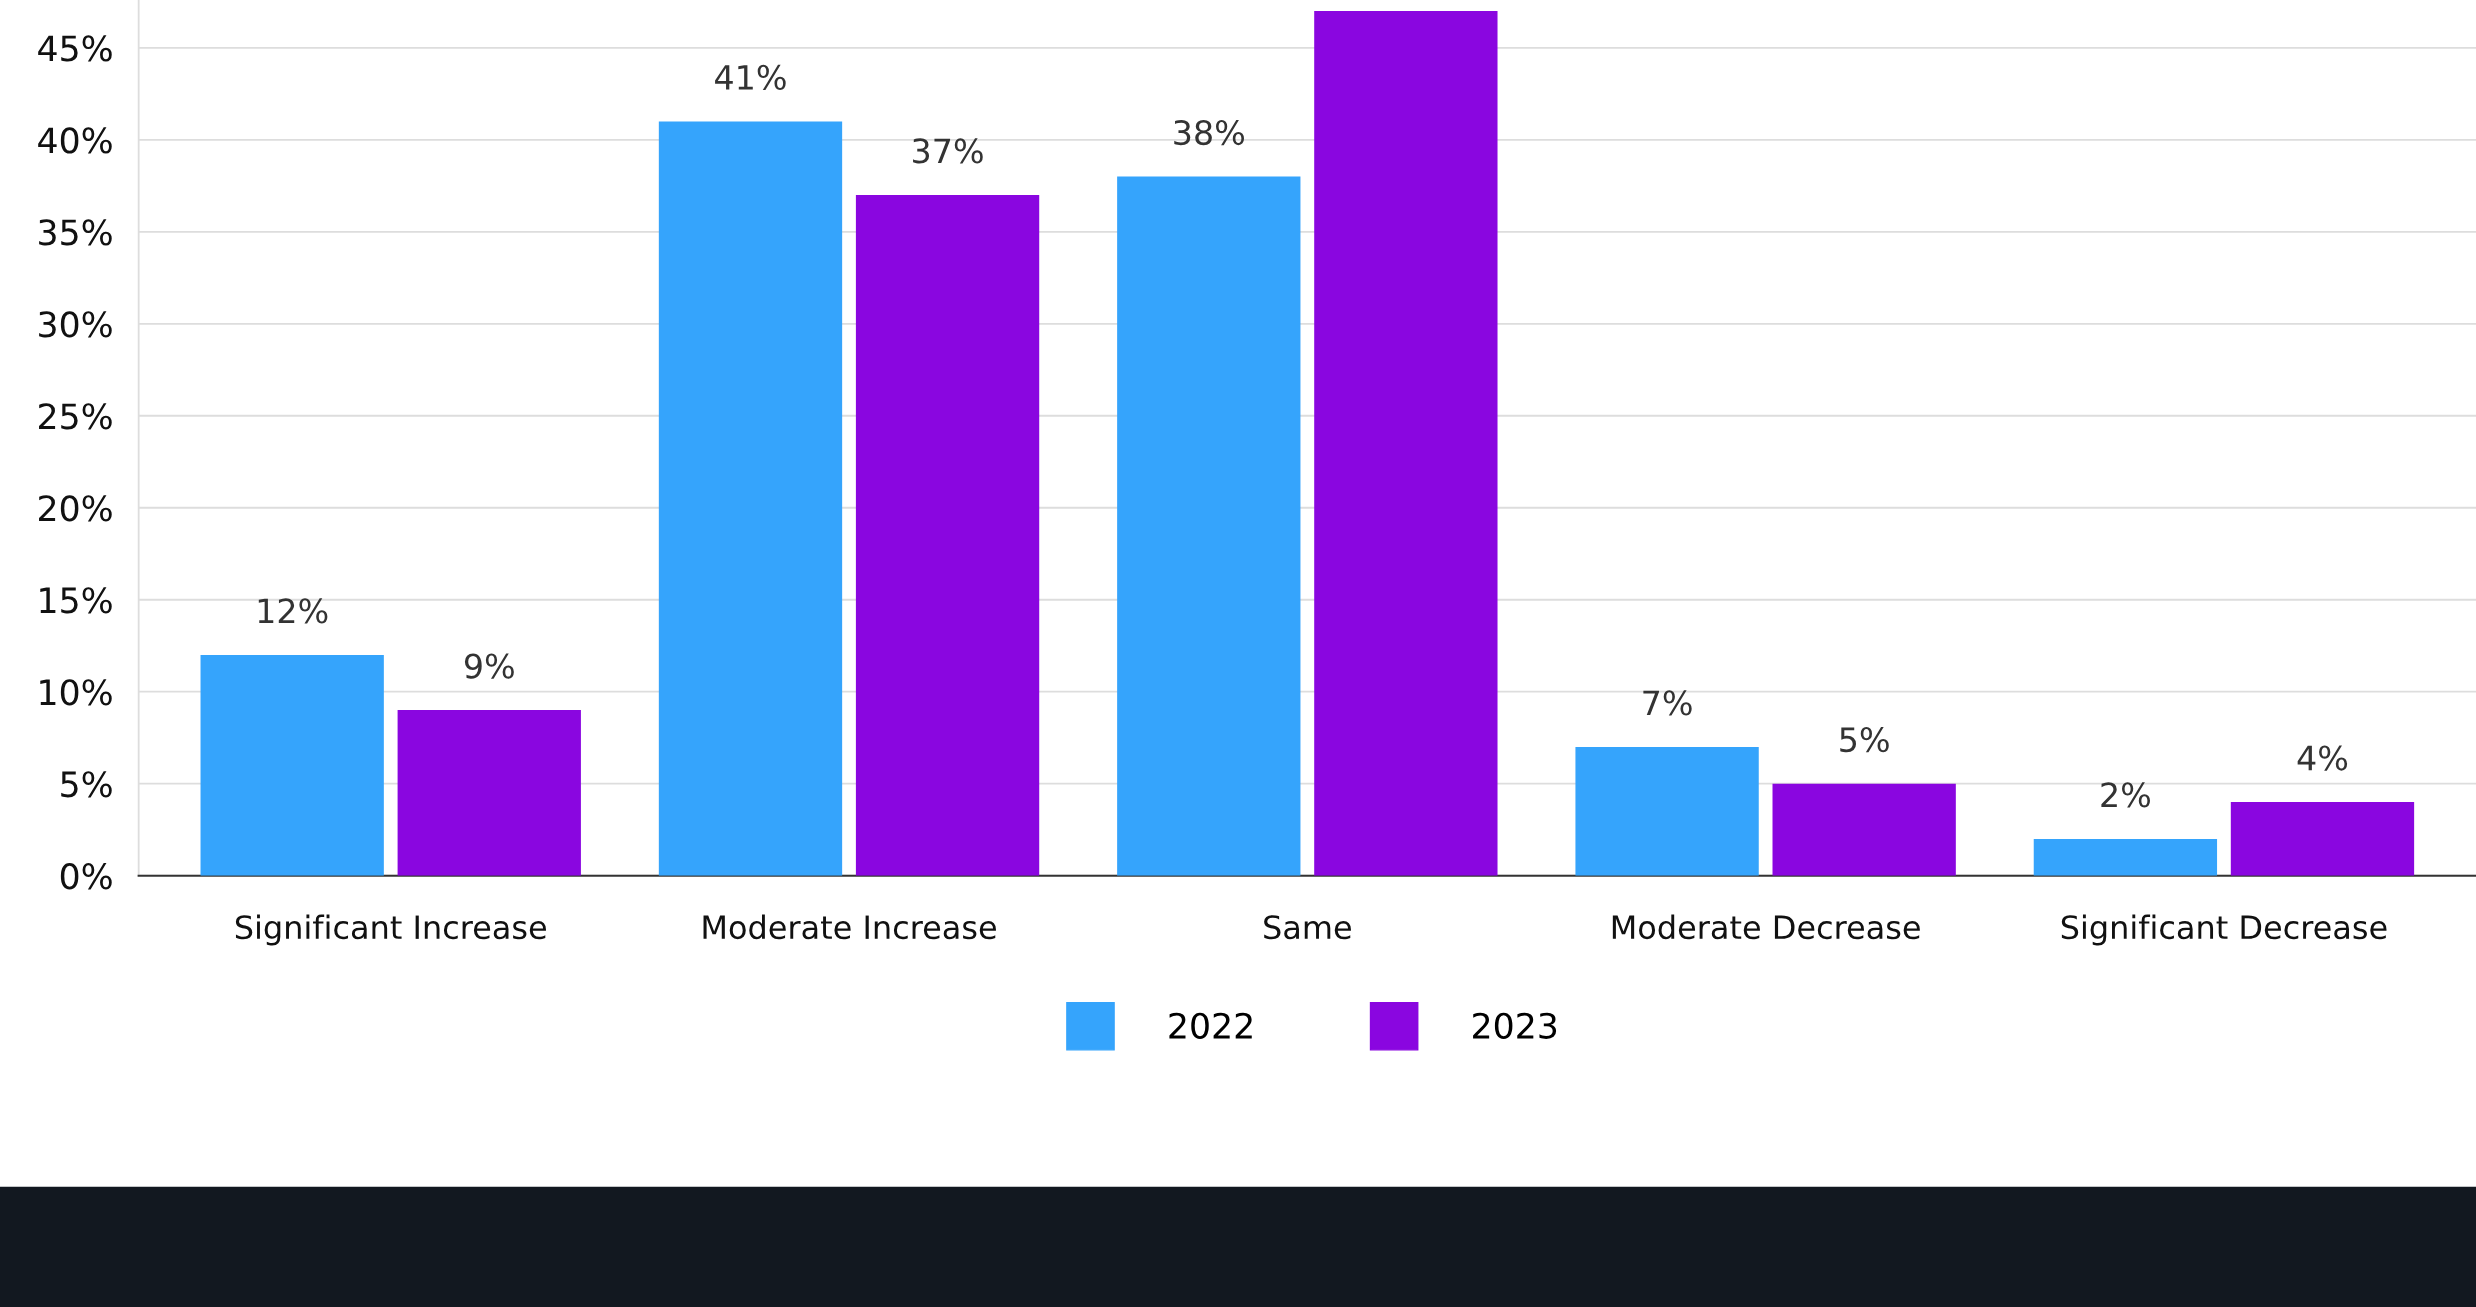 This screenshot has width=2476, height=1307. What do you see at coordinates (75, 508) in the screenshot?
I see `y-tick-label: 20%` at bounding box center [75, 508].